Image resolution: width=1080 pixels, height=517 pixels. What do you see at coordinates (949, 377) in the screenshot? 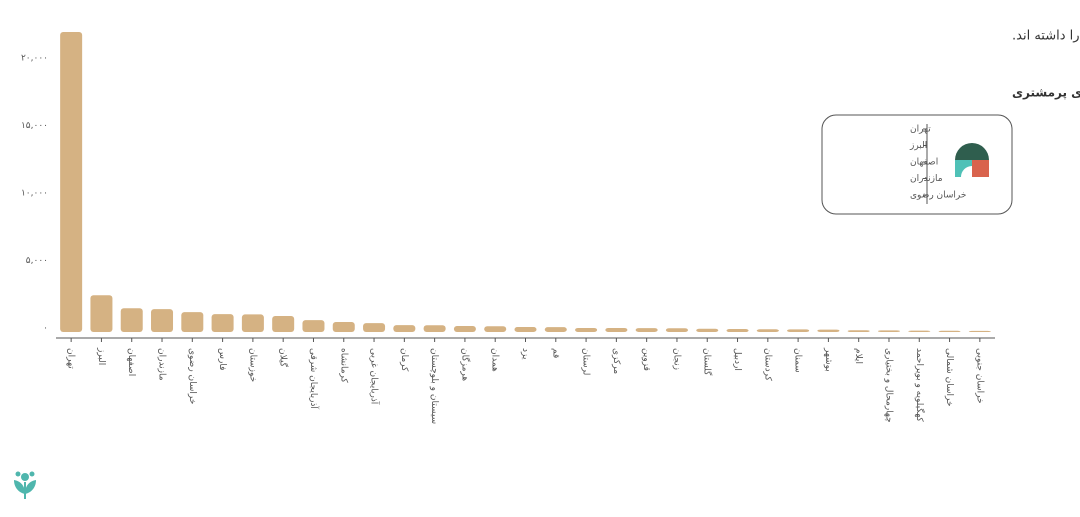
I see `x-tick-label: خراسان شمالی` at bounding box center [949, 377].